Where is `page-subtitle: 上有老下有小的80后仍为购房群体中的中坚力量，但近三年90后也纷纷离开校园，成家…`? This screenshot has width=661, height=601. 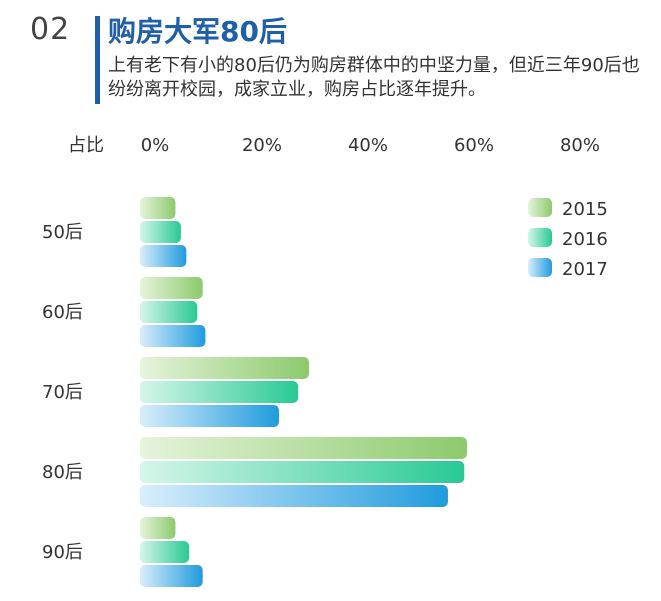
page-subtitle: 上有老下有小的80后仍为购房群体中的中坚力量，但近三年90后也纷纷离开校园，成家… is located at coordinates (374, 77).